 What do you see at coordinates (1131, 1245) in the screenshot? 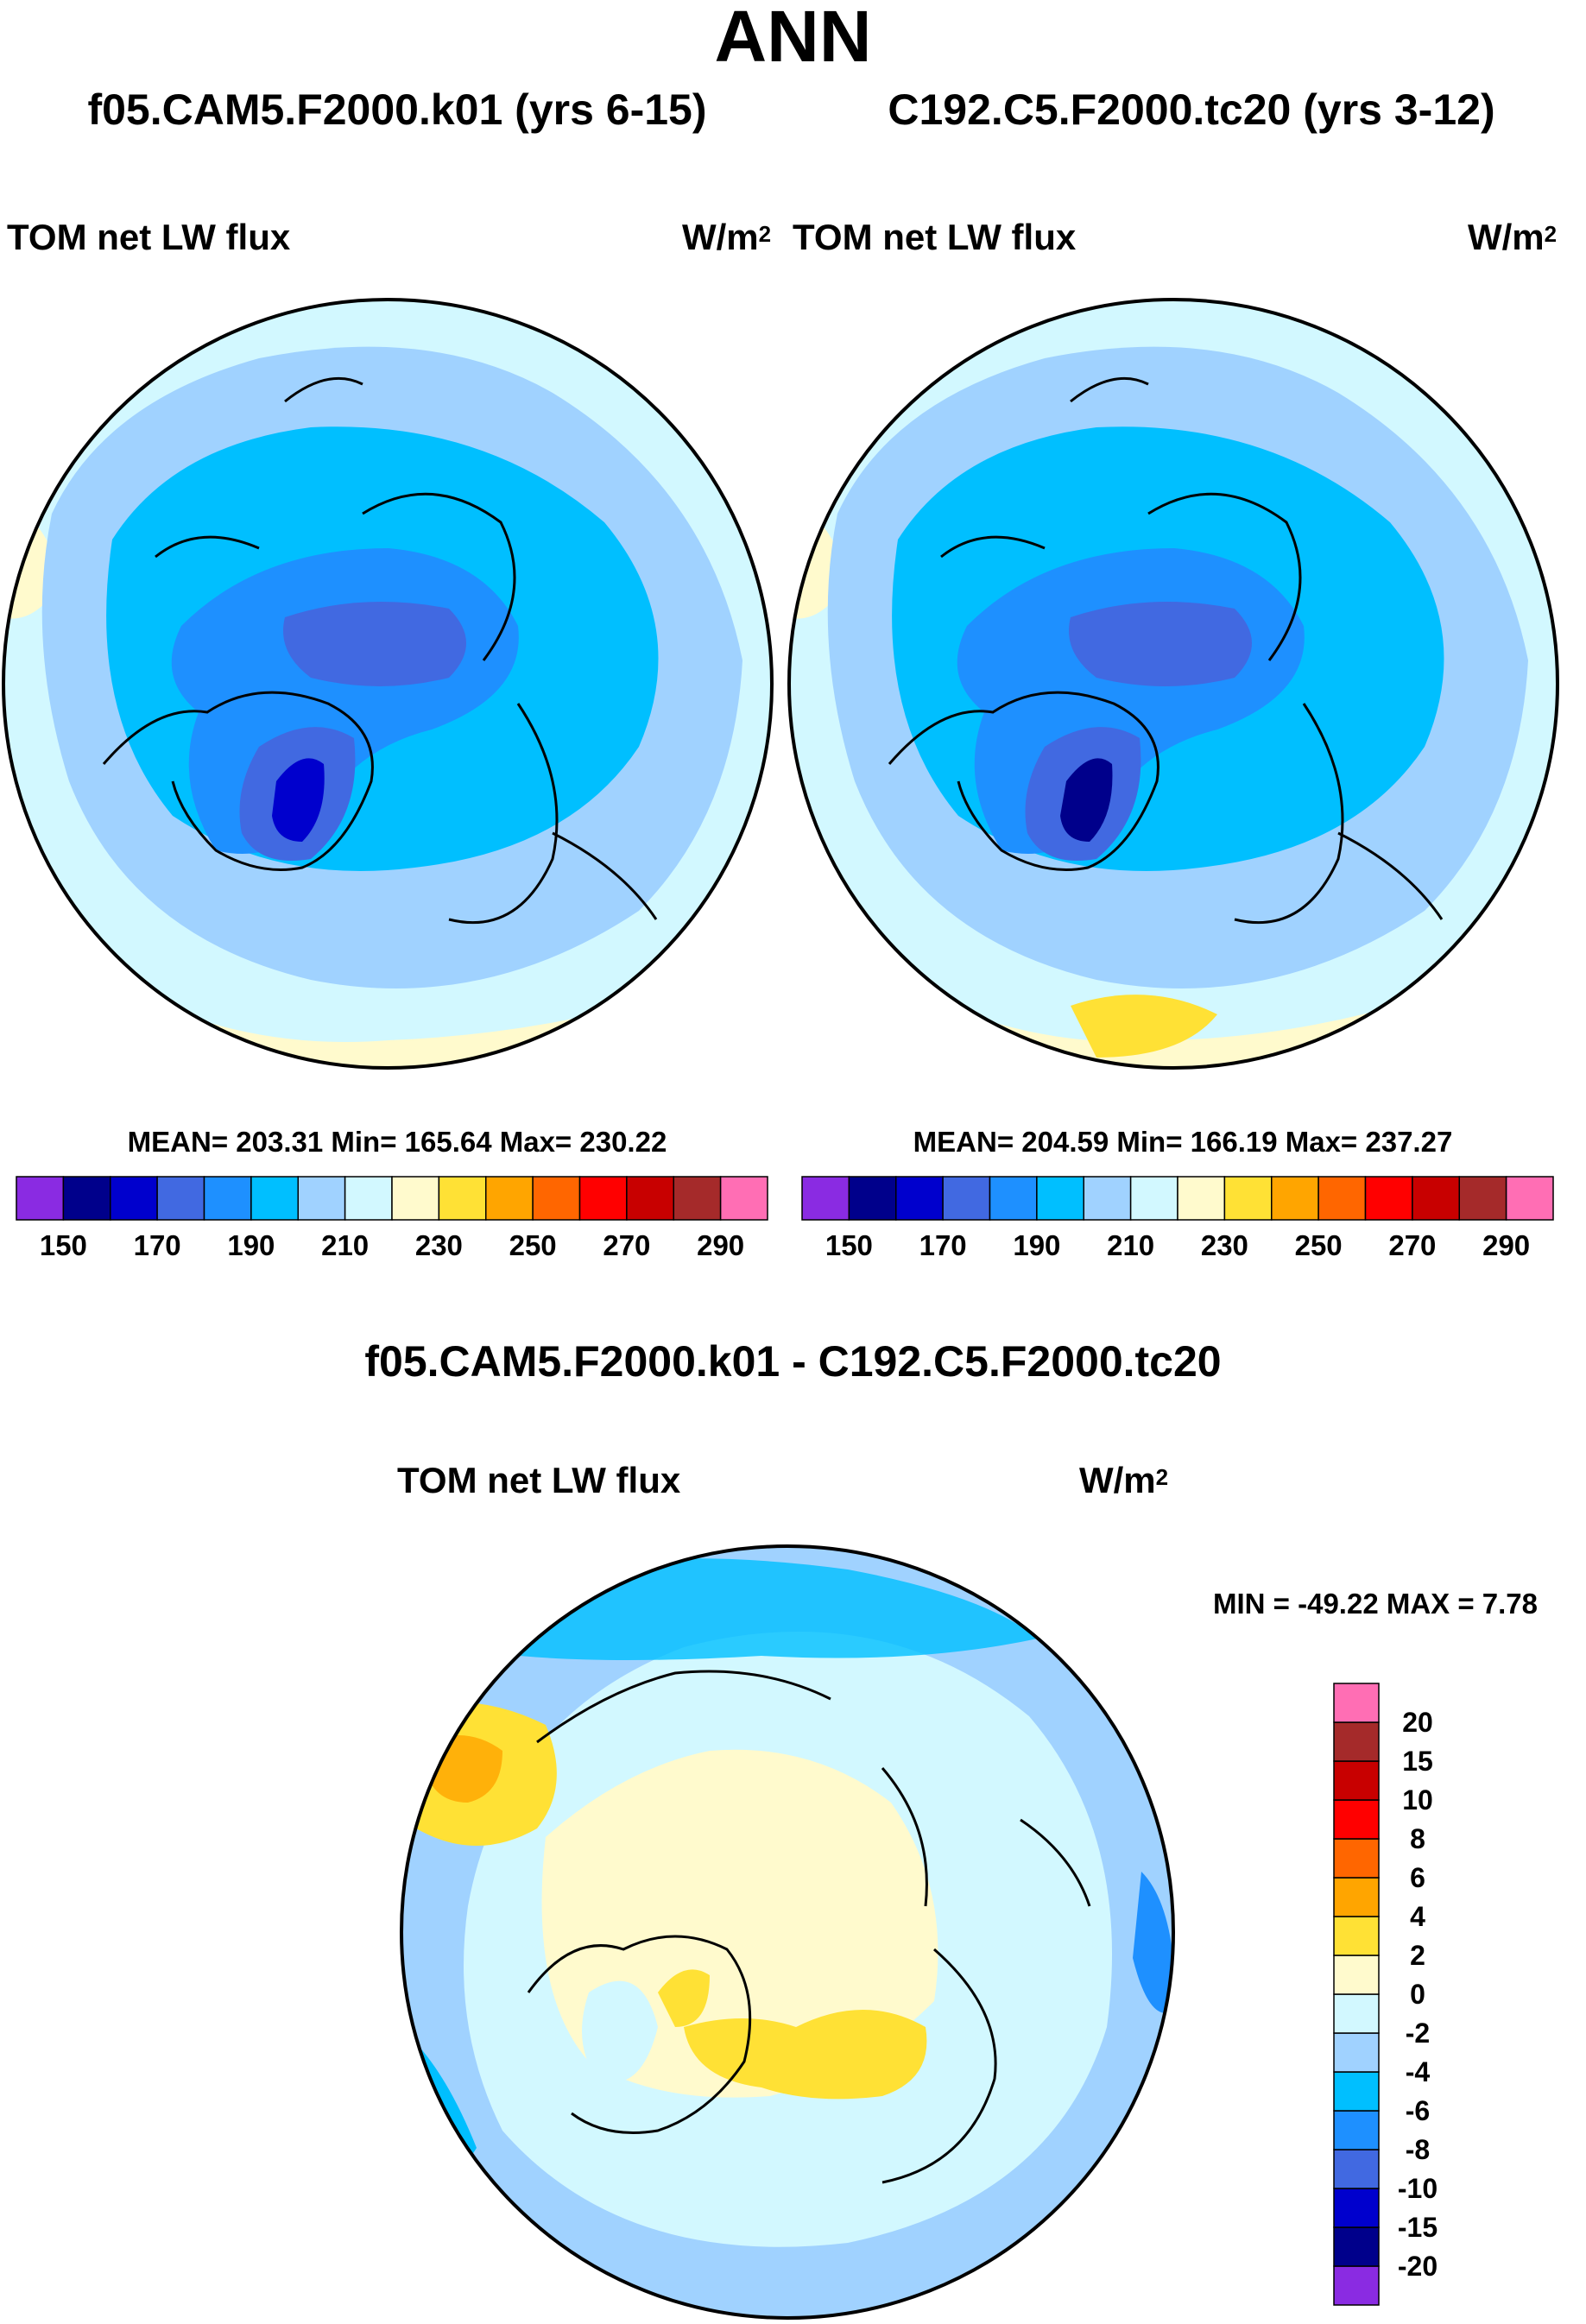
I see `colorbar-tick-label: 210` at bounding box center [1131, 1245].